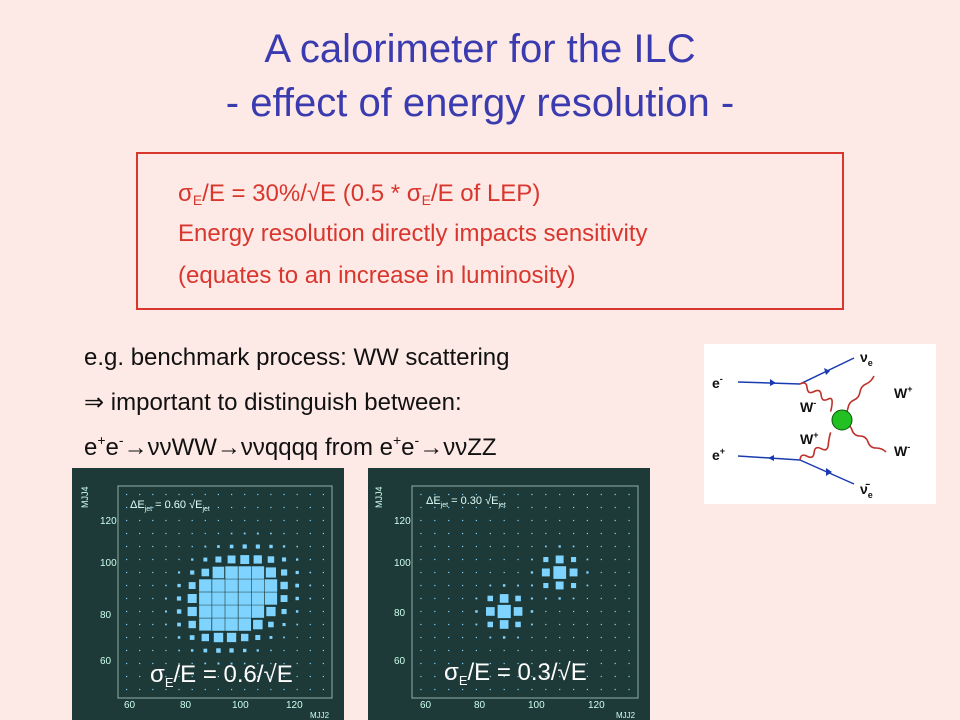 Image resolution: width=960 pixels, height=720 pixels. Describe the element at coordinates (866, 358) in the screenshot. I see `label-nu-e: νe` at that location.